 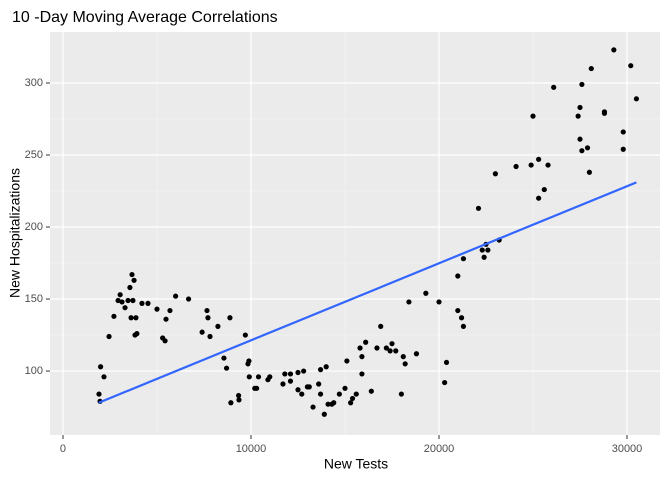 What do you see at coordinates (34, 227) in the screenshot?
I see `y-tick-label: 200` at bounding box center [34, 227].